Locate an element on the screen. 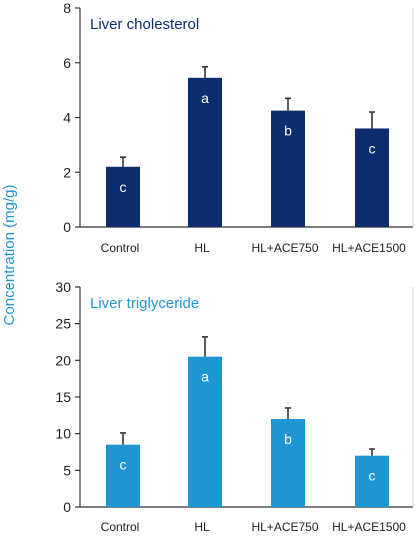 The width and height of the screenshot is (415, 540). y-tick-label: 8 is located at coordinates (67, 8).